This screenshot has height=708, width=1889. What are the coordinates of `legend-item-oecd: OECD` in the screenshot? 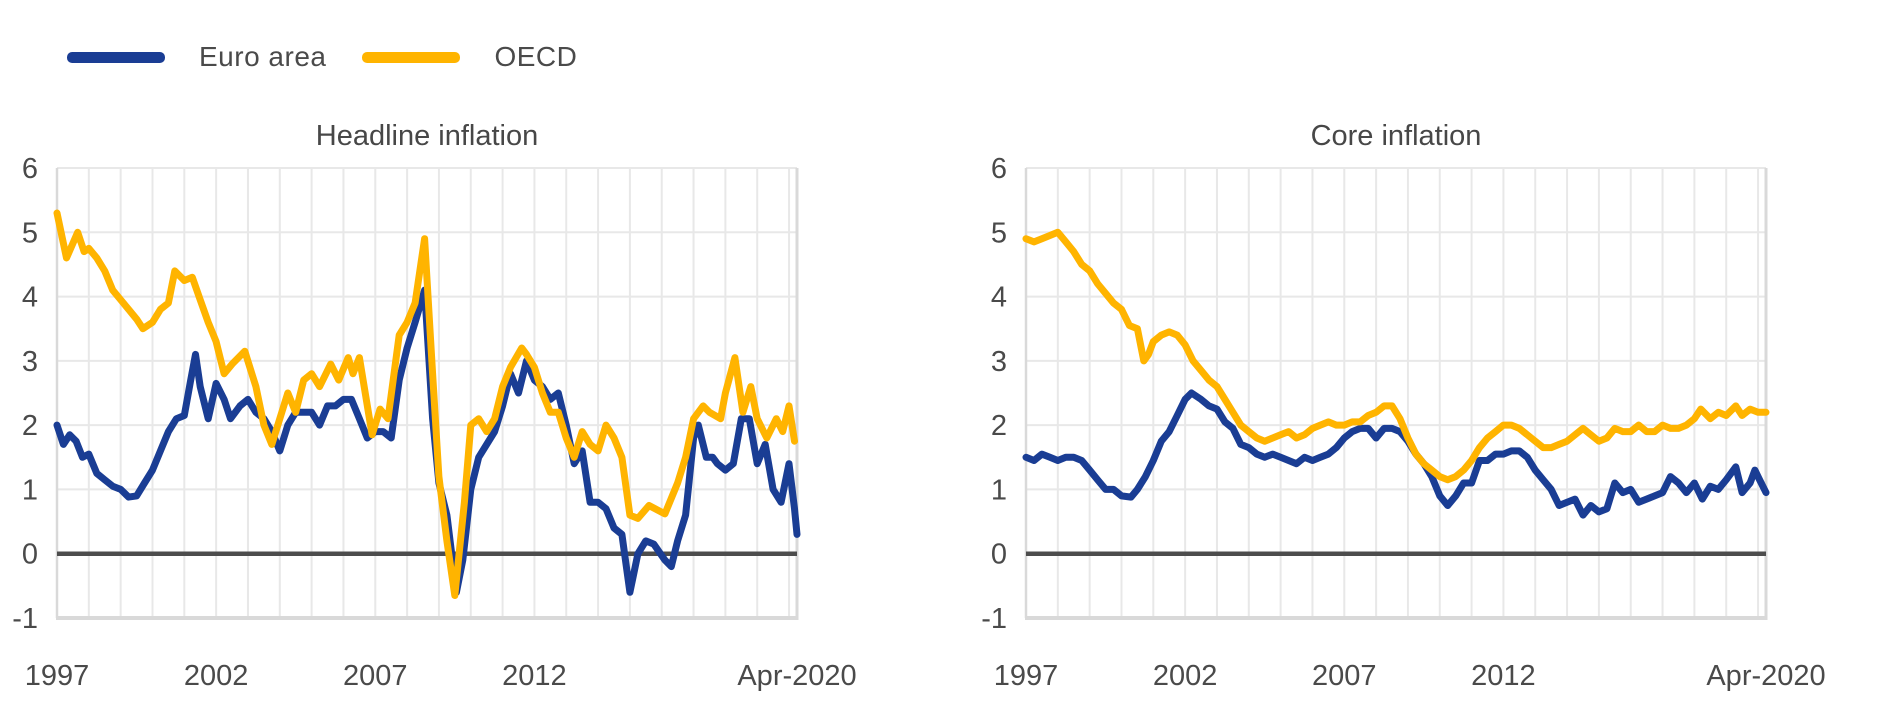 It's located at (469, 57).